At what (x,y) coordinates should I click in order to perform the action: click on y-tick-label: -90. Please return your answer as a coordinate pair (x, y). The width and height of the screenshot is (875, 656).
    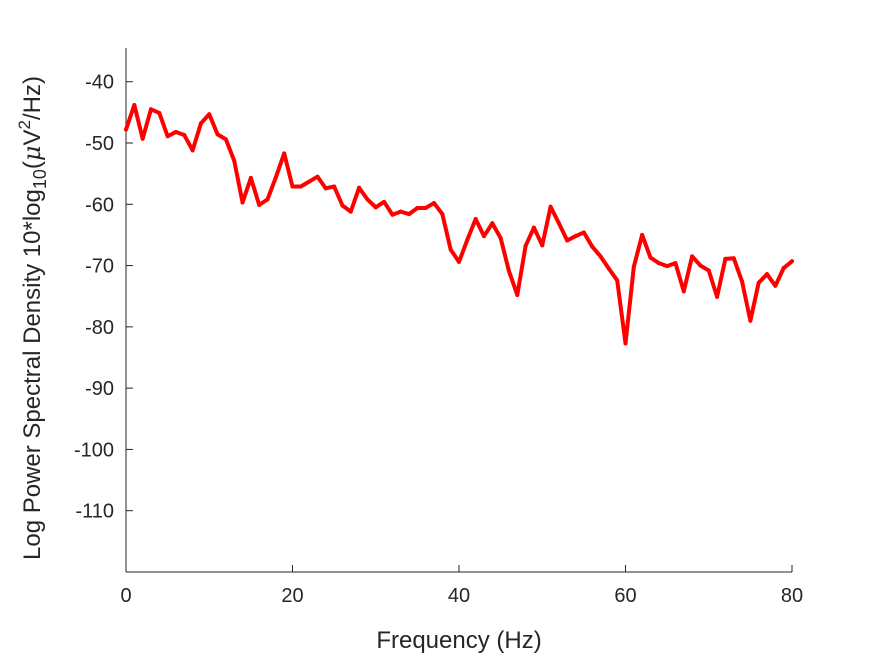
    Looking at the image, I should click on (99, 389).